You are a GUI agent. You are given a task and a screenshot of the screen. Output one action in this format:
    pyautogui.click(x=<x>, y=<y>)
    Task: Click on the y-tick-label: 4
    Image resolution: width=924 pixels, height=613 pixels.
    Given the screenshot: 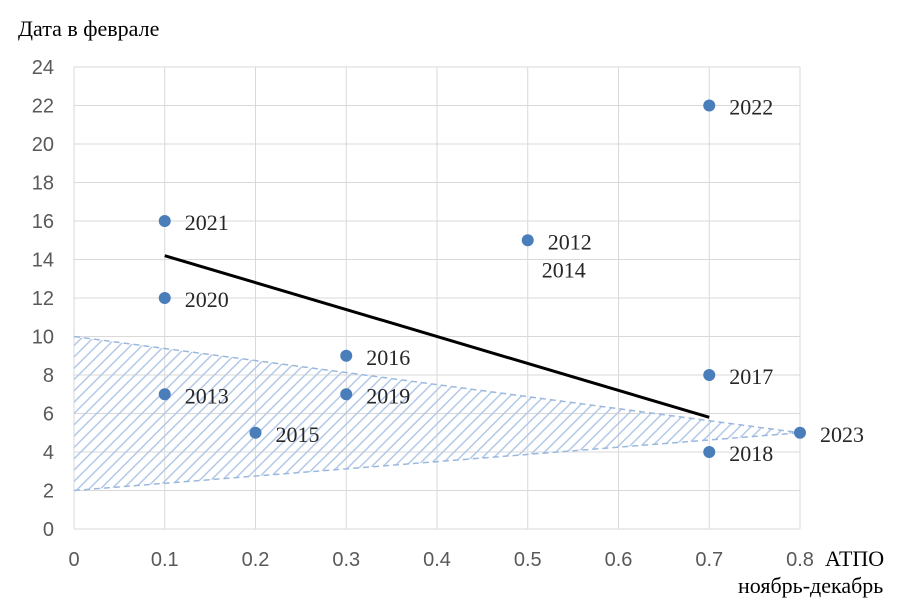 What is the action you would take?
    pyautogui.click(x=48, y=453)
    